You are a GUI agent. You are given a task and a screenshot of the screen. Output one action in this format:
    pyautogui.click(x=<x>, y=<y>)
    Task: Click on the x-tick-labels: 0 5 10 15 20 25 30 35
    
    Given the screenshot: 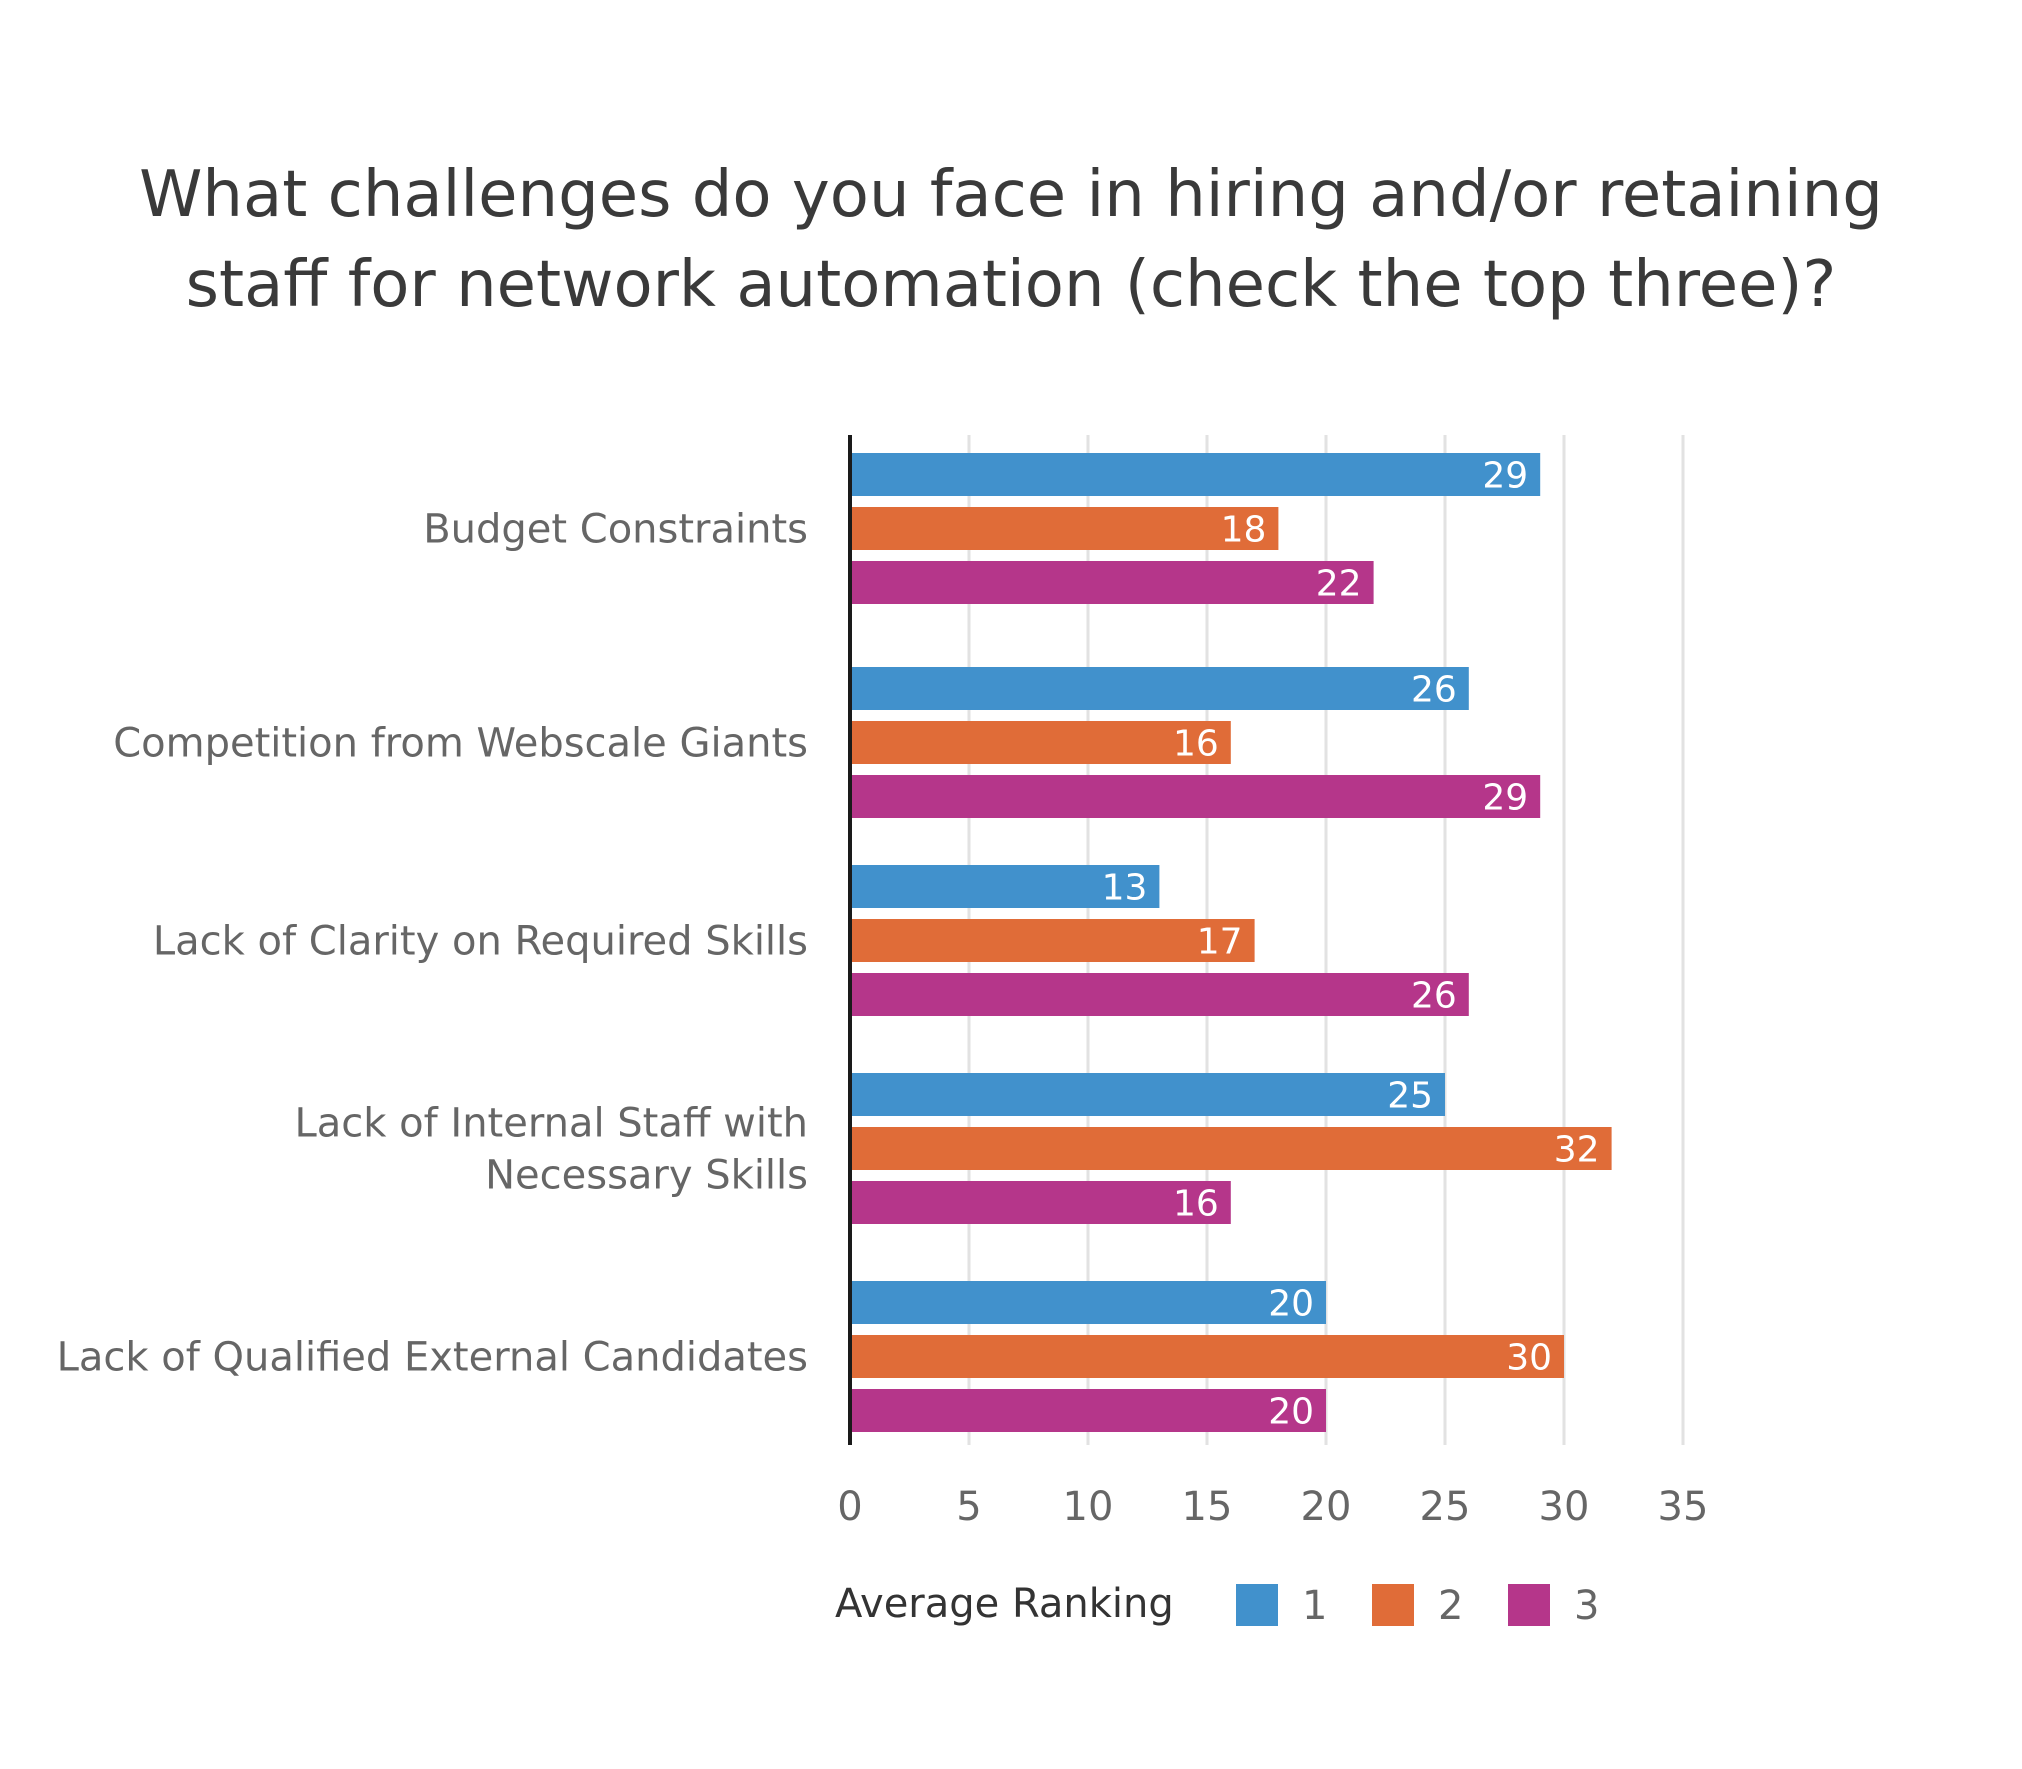 What is the action you would take?
    pyautogui.click(x=1272, y=1507)
    